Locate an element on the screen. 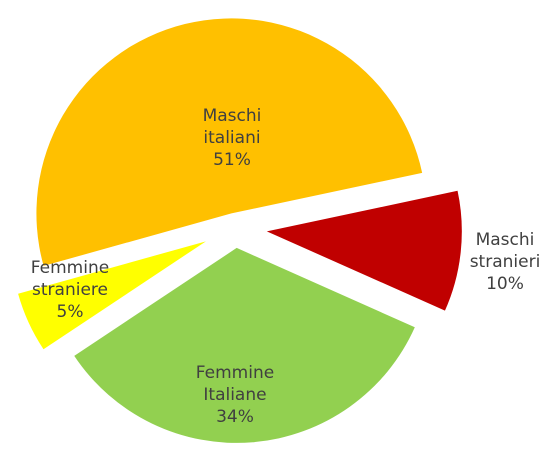 Image resolution: width=550 pixels, height=451 pixels. value-label: 34% is located at coordinates (235, 417).